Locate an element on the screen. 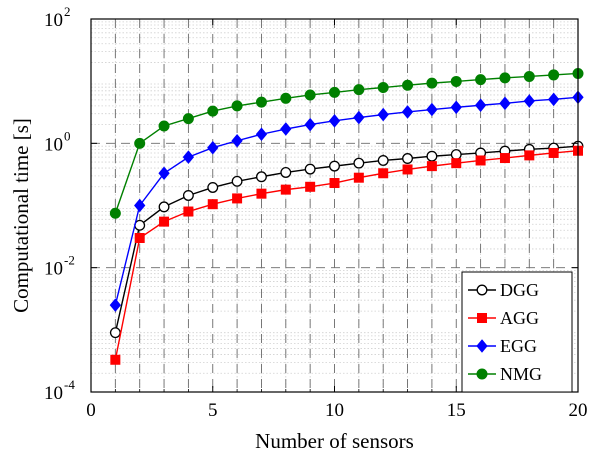  x-tick-label: 20 is located at coordinates (578, 410).